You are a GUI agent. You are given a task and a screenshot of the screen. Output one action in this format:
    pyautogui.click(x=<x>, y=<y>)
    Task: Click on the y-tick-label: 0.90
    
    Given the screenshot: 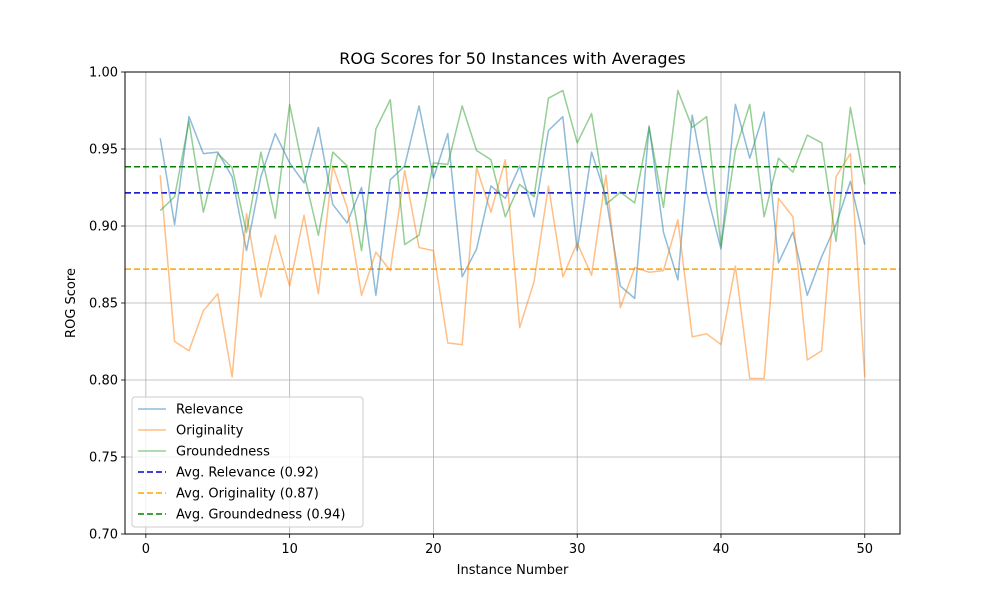 What is the action you would take?
    pyautogui.click(x=103, y=227)
    